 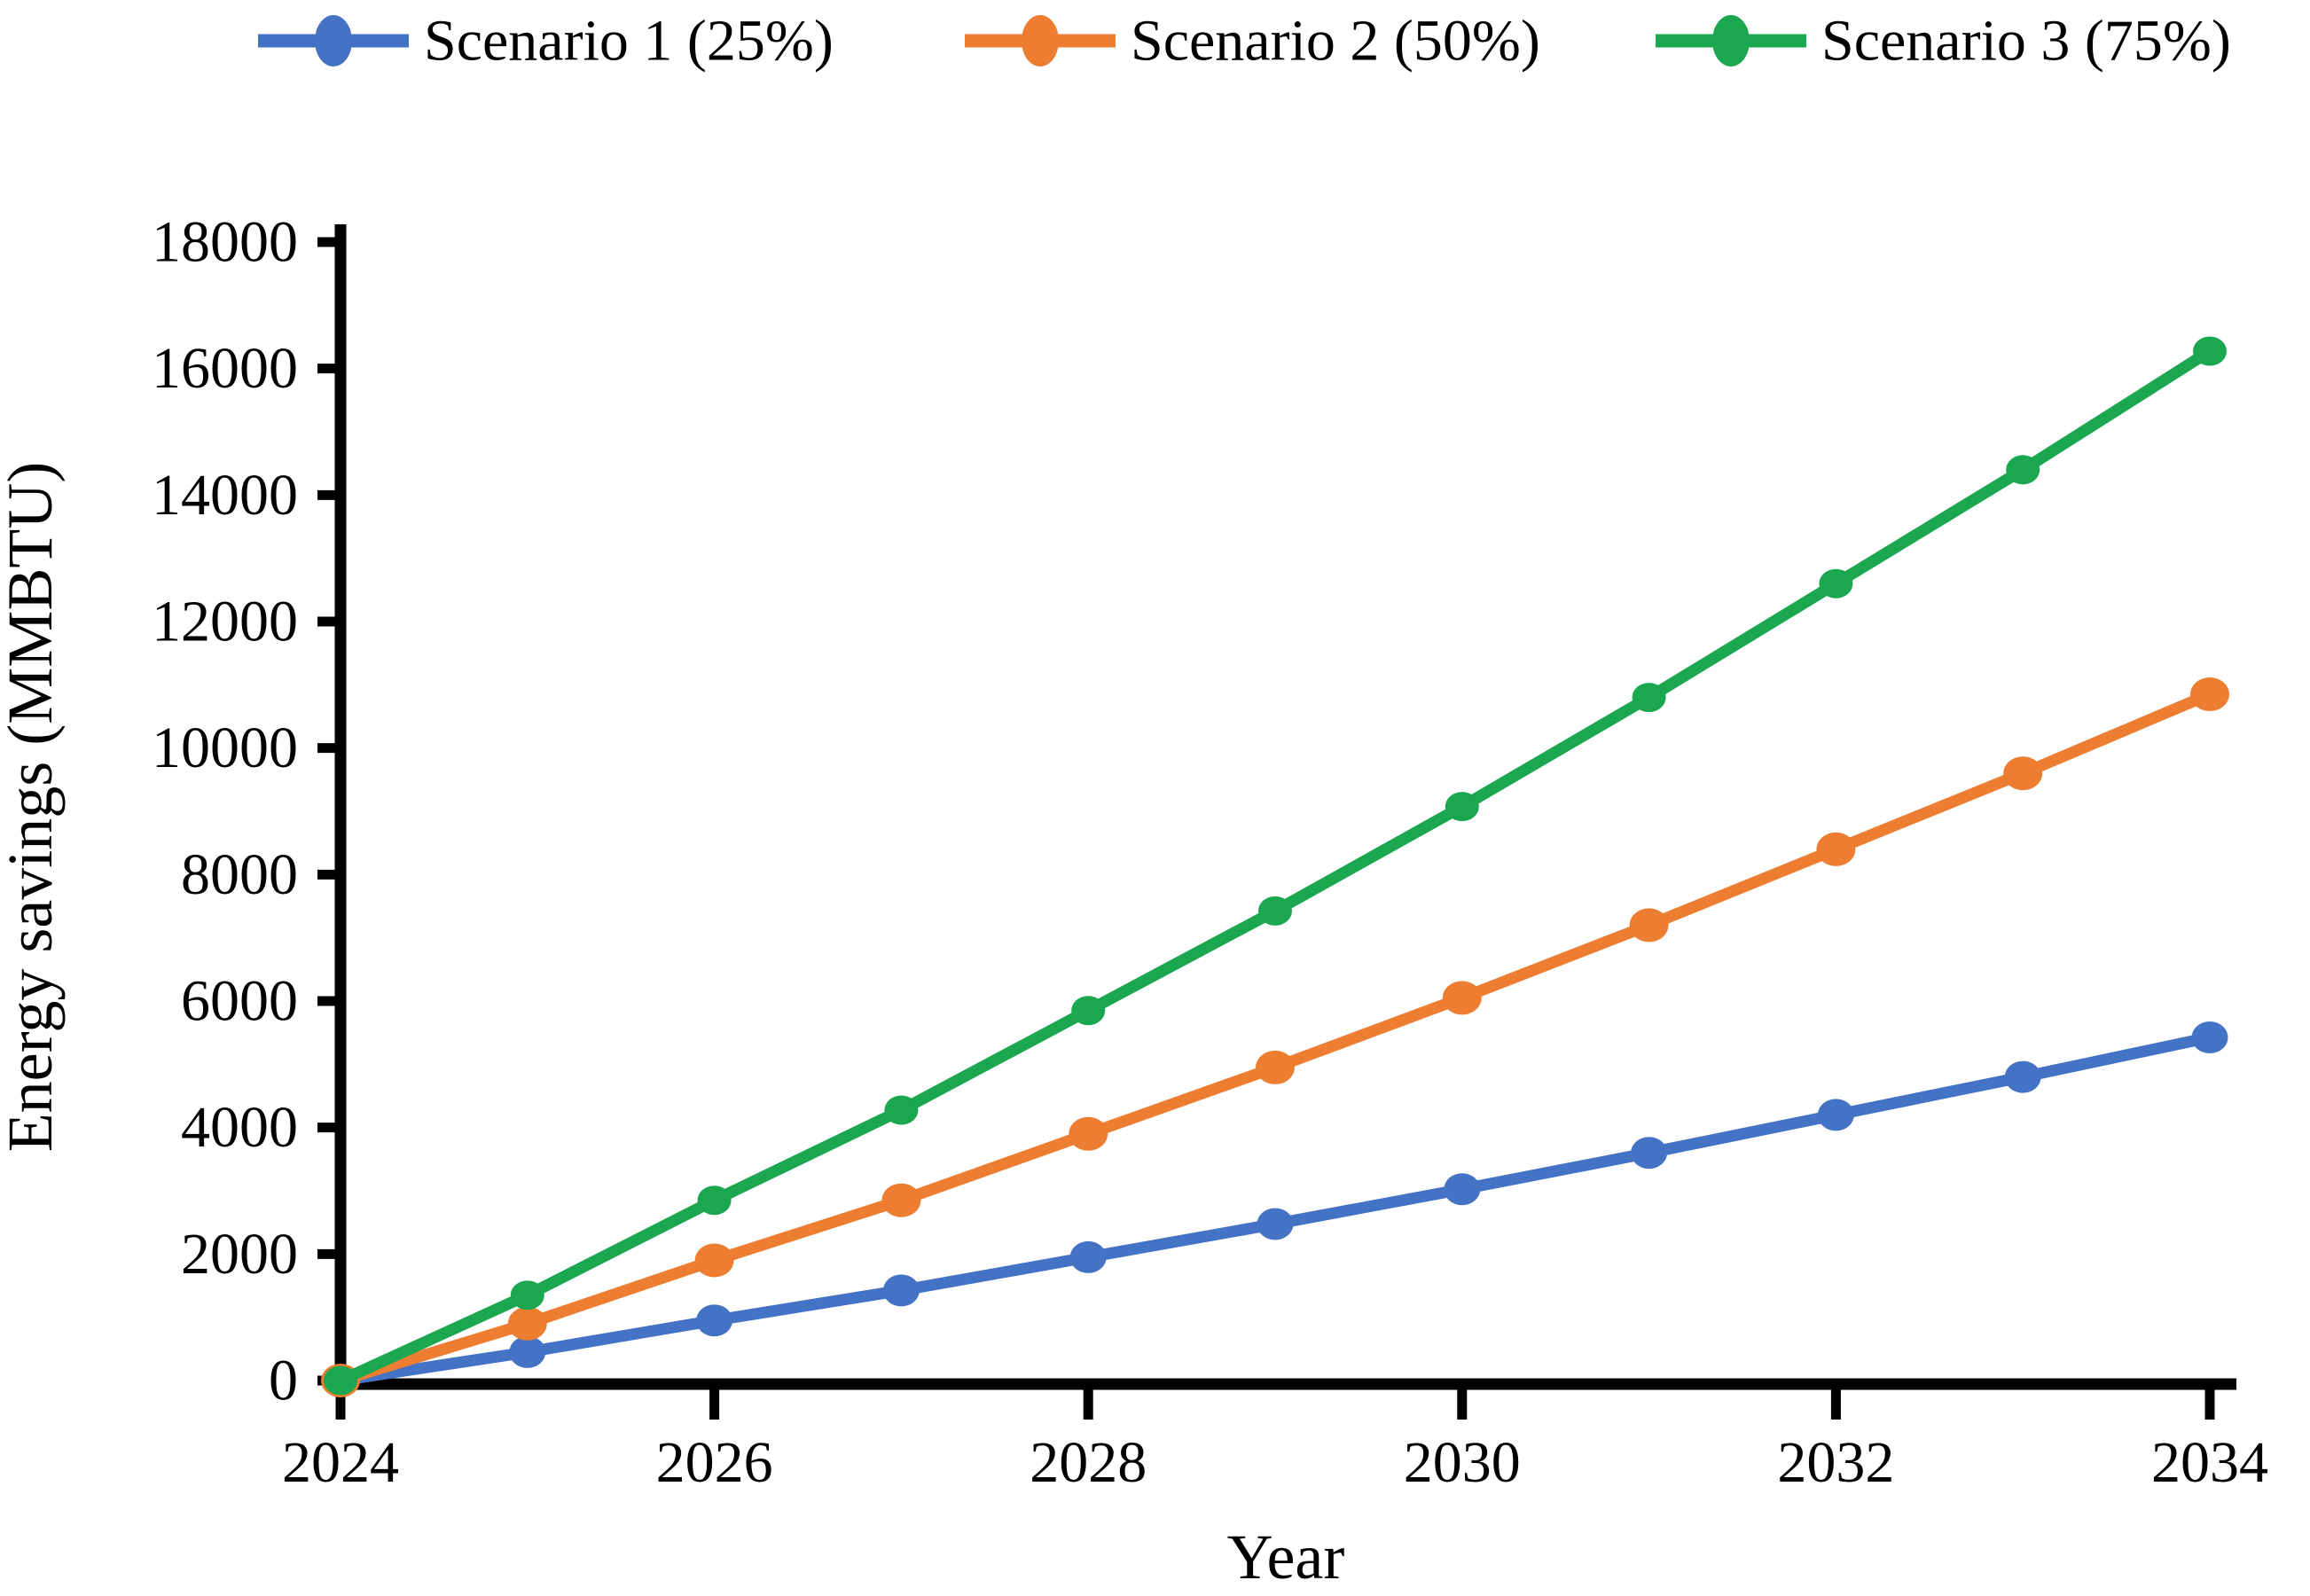 What do you see at coordinates (1836, 583) in the screenshot?
I see `data-point-scenario-3-year2032` at bounding box center [1836, 583].